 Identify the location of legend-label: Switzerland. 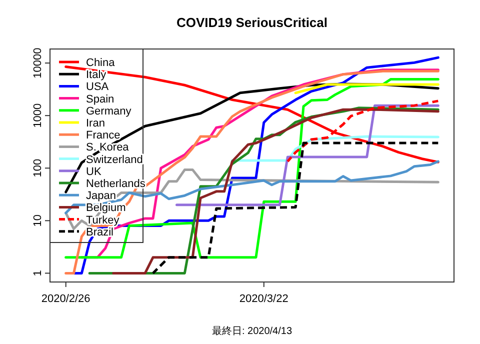
(114, 160).